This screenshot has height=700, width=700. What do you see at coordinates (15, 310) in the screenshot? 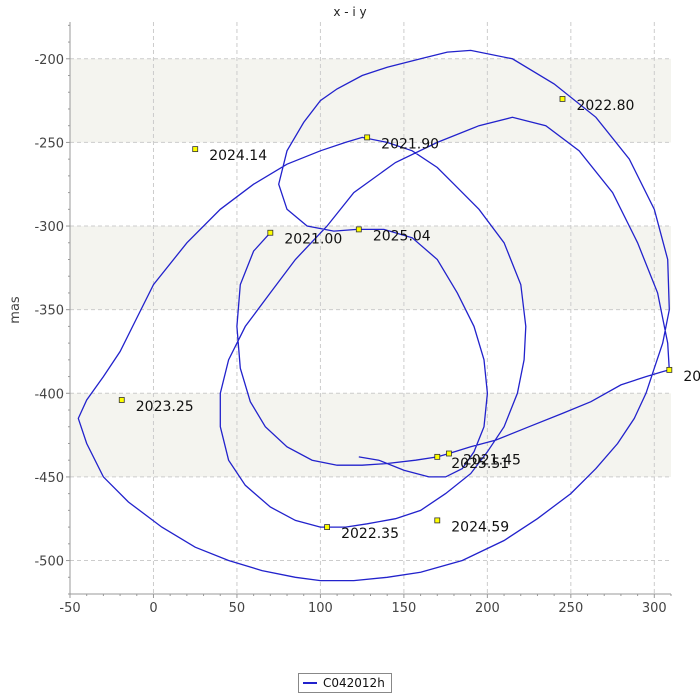
I see `y-axis-title: mas` at bounding box center [15, 310].